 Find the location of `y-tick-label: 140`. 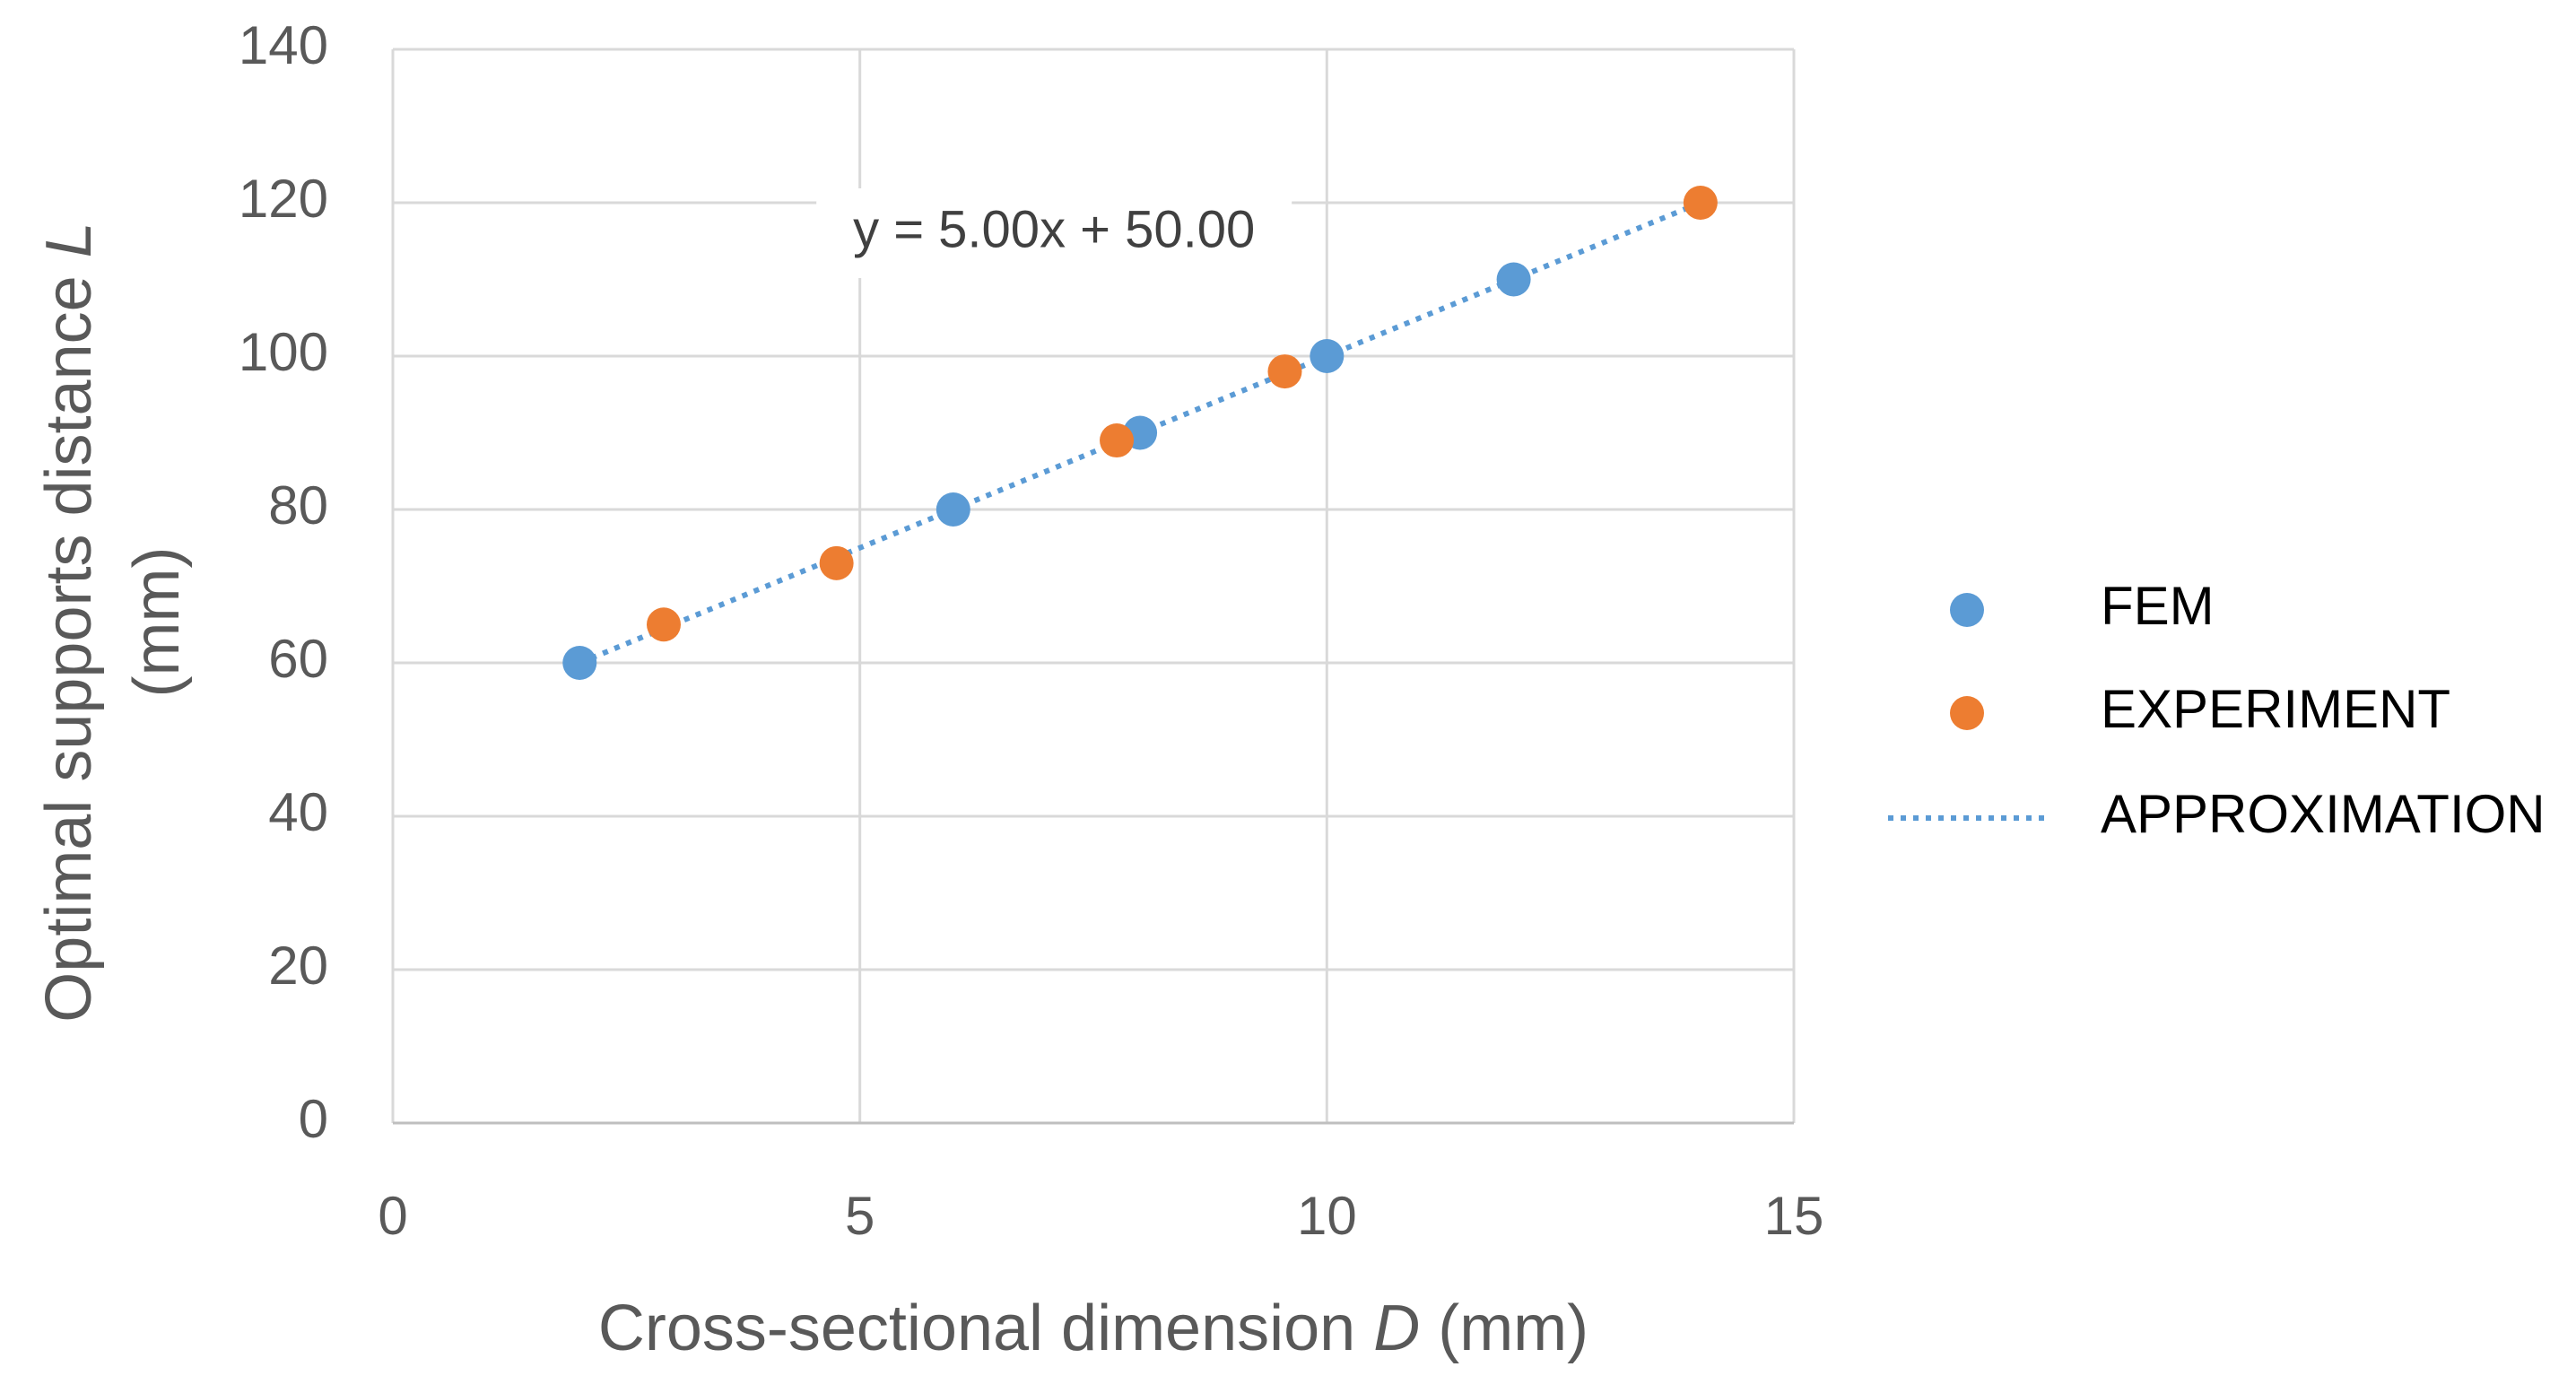

y-tick-label: 140 is located at coordinates (283, 45).